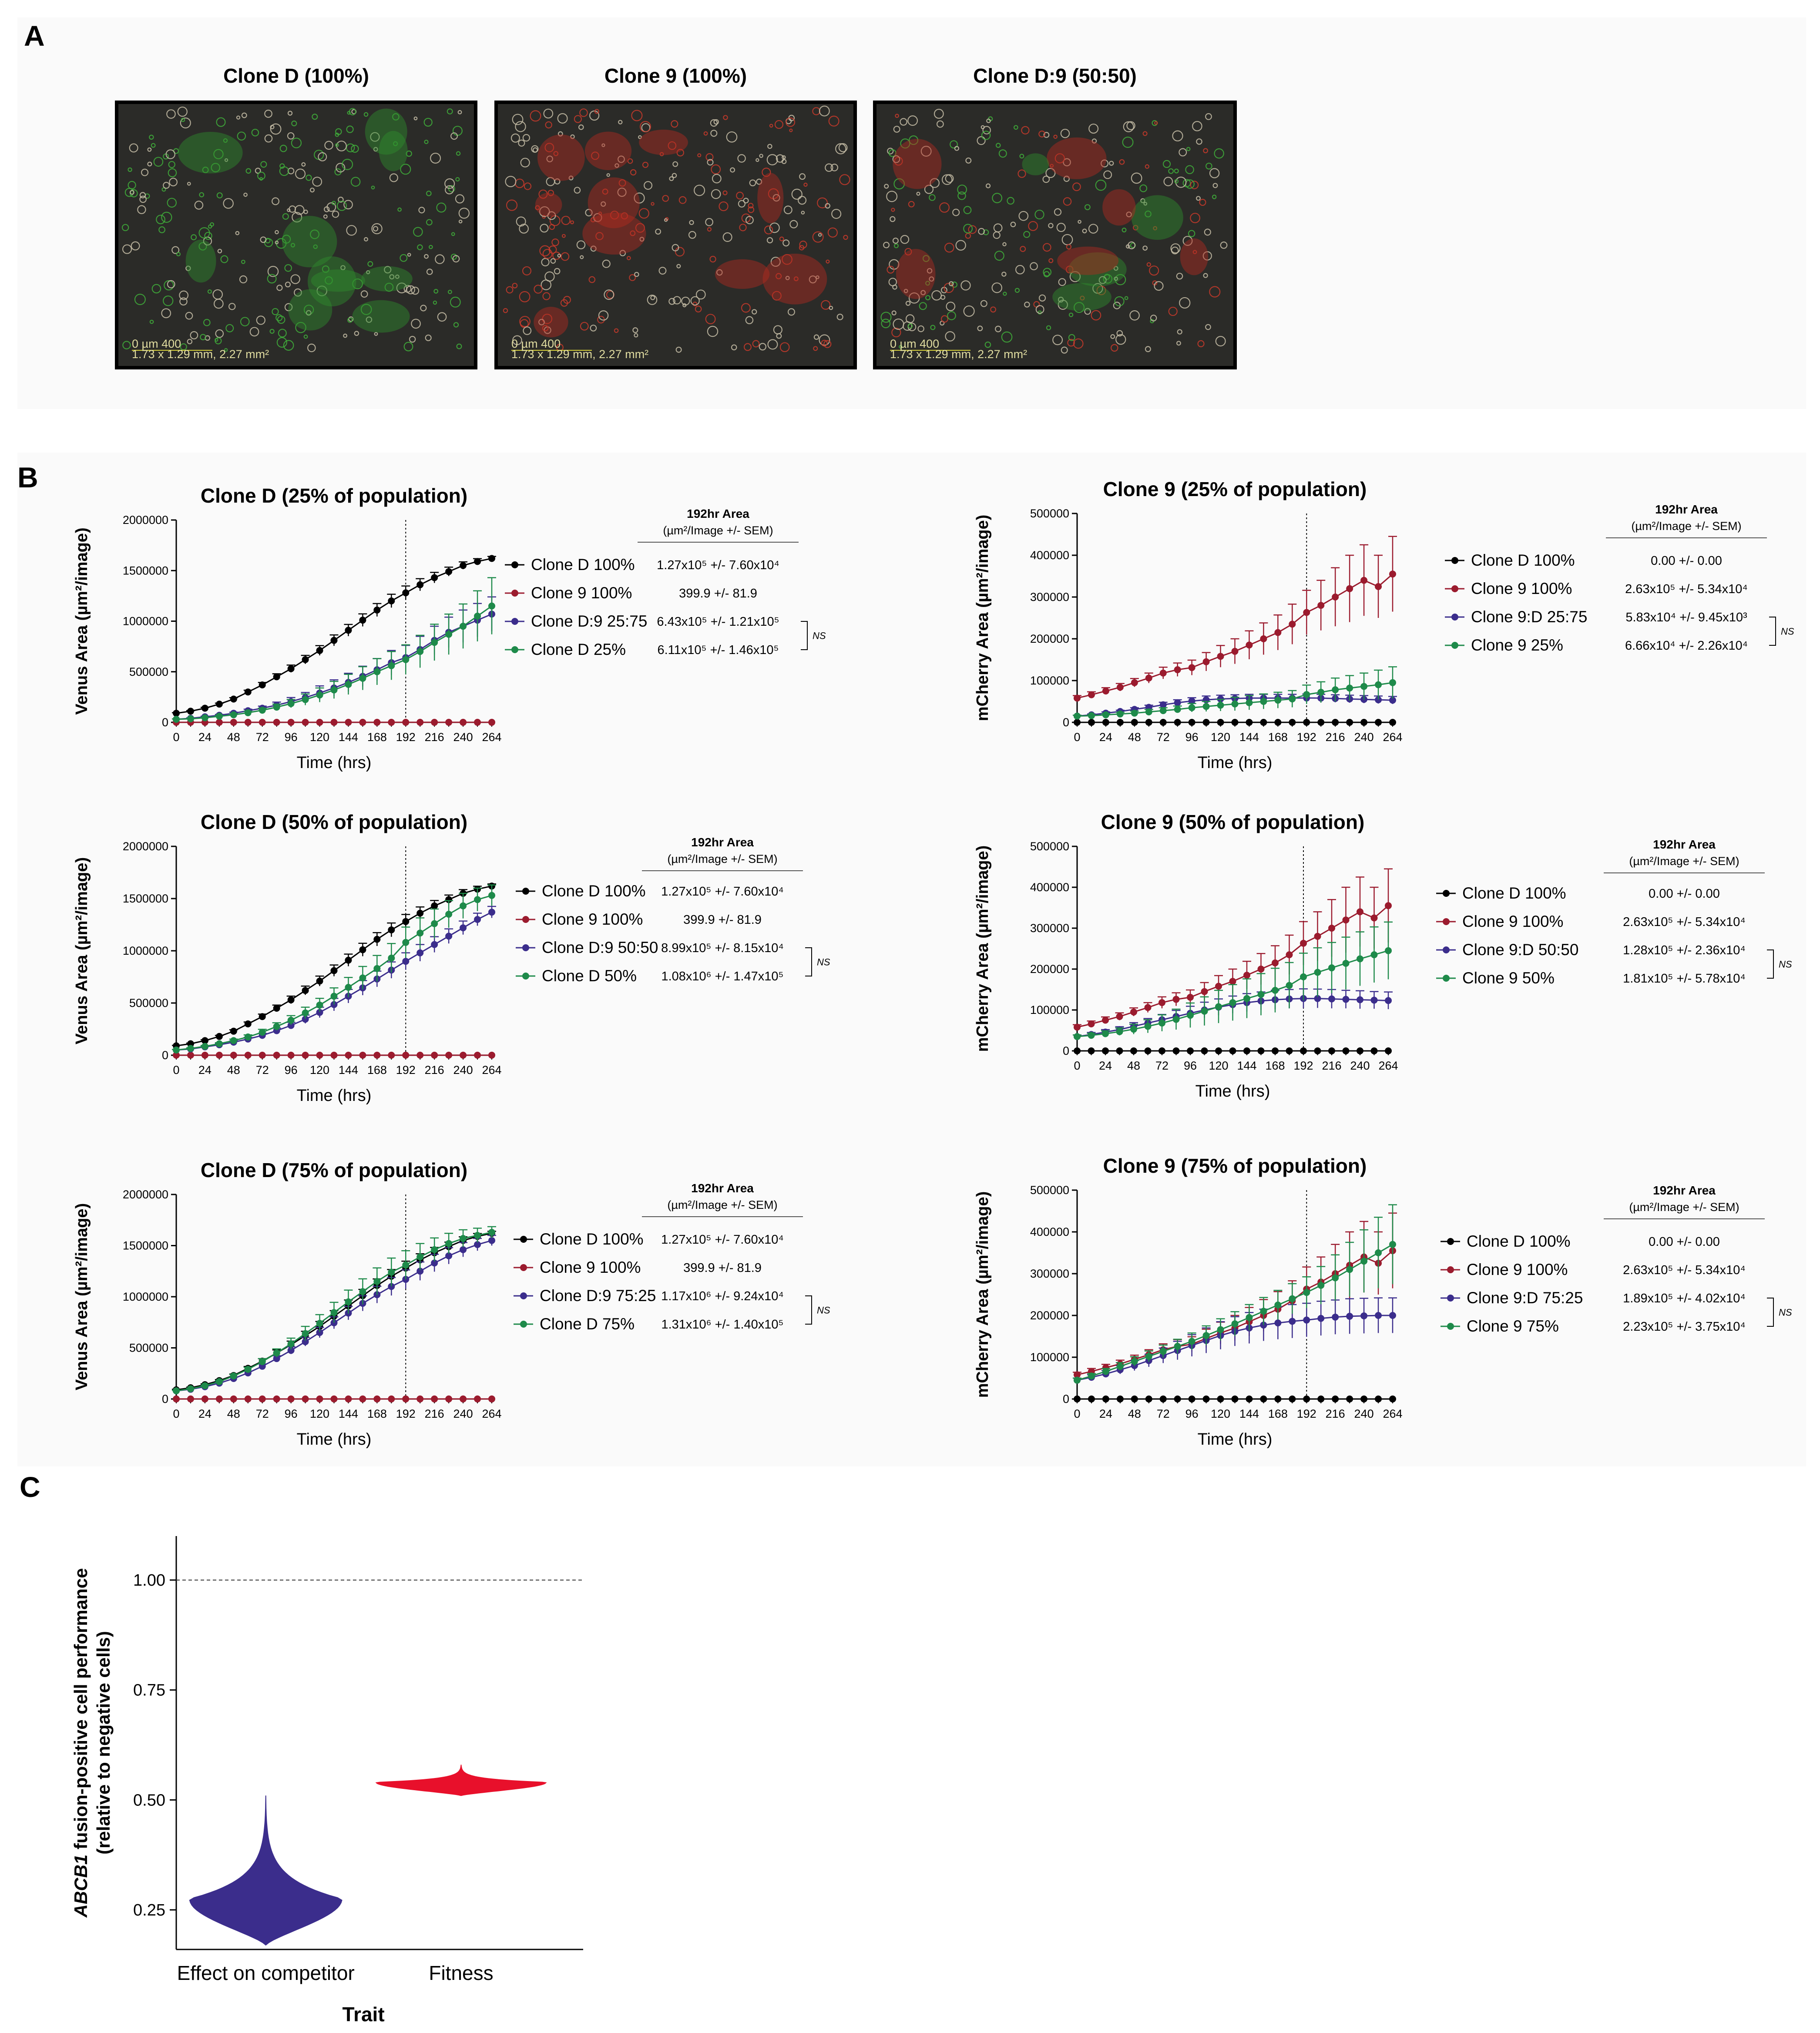 The image size is (1820, 2033). I want to click on y-tick-label: 100000, so click(1049, 1357).